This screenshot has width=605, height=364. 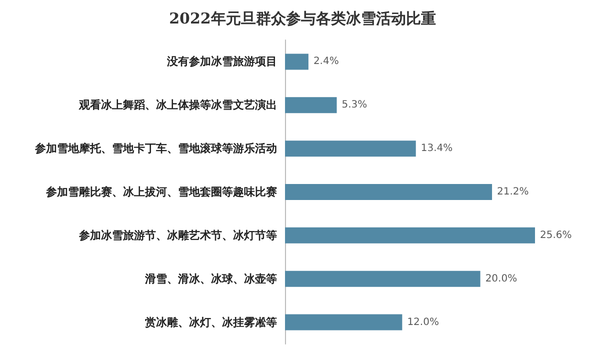 What do you see at coordinates (302, 19) in the screenshot?
I see `chart-title: 2022年元旦群众参与各类冰雪活动比重` at bounding box center [302, 19].